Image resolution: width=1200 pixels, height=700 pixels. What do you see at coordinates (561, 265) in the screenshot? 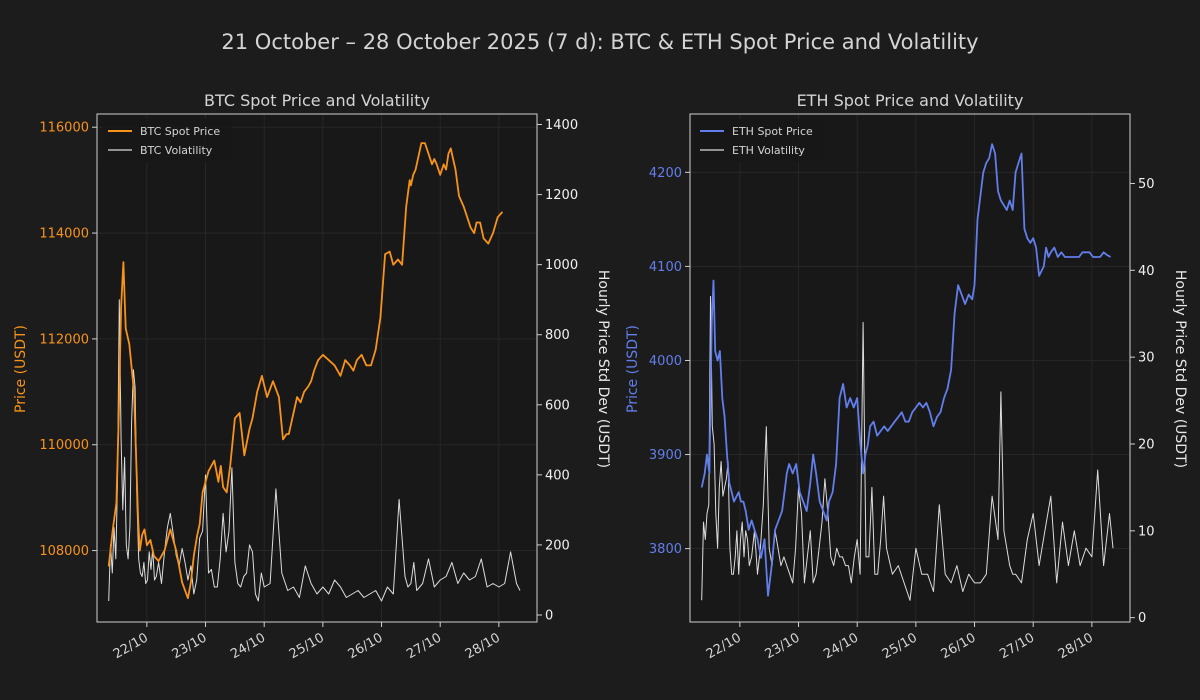
I see `btc-y2-tick-label: 1000` at bounding box center [561, 265].